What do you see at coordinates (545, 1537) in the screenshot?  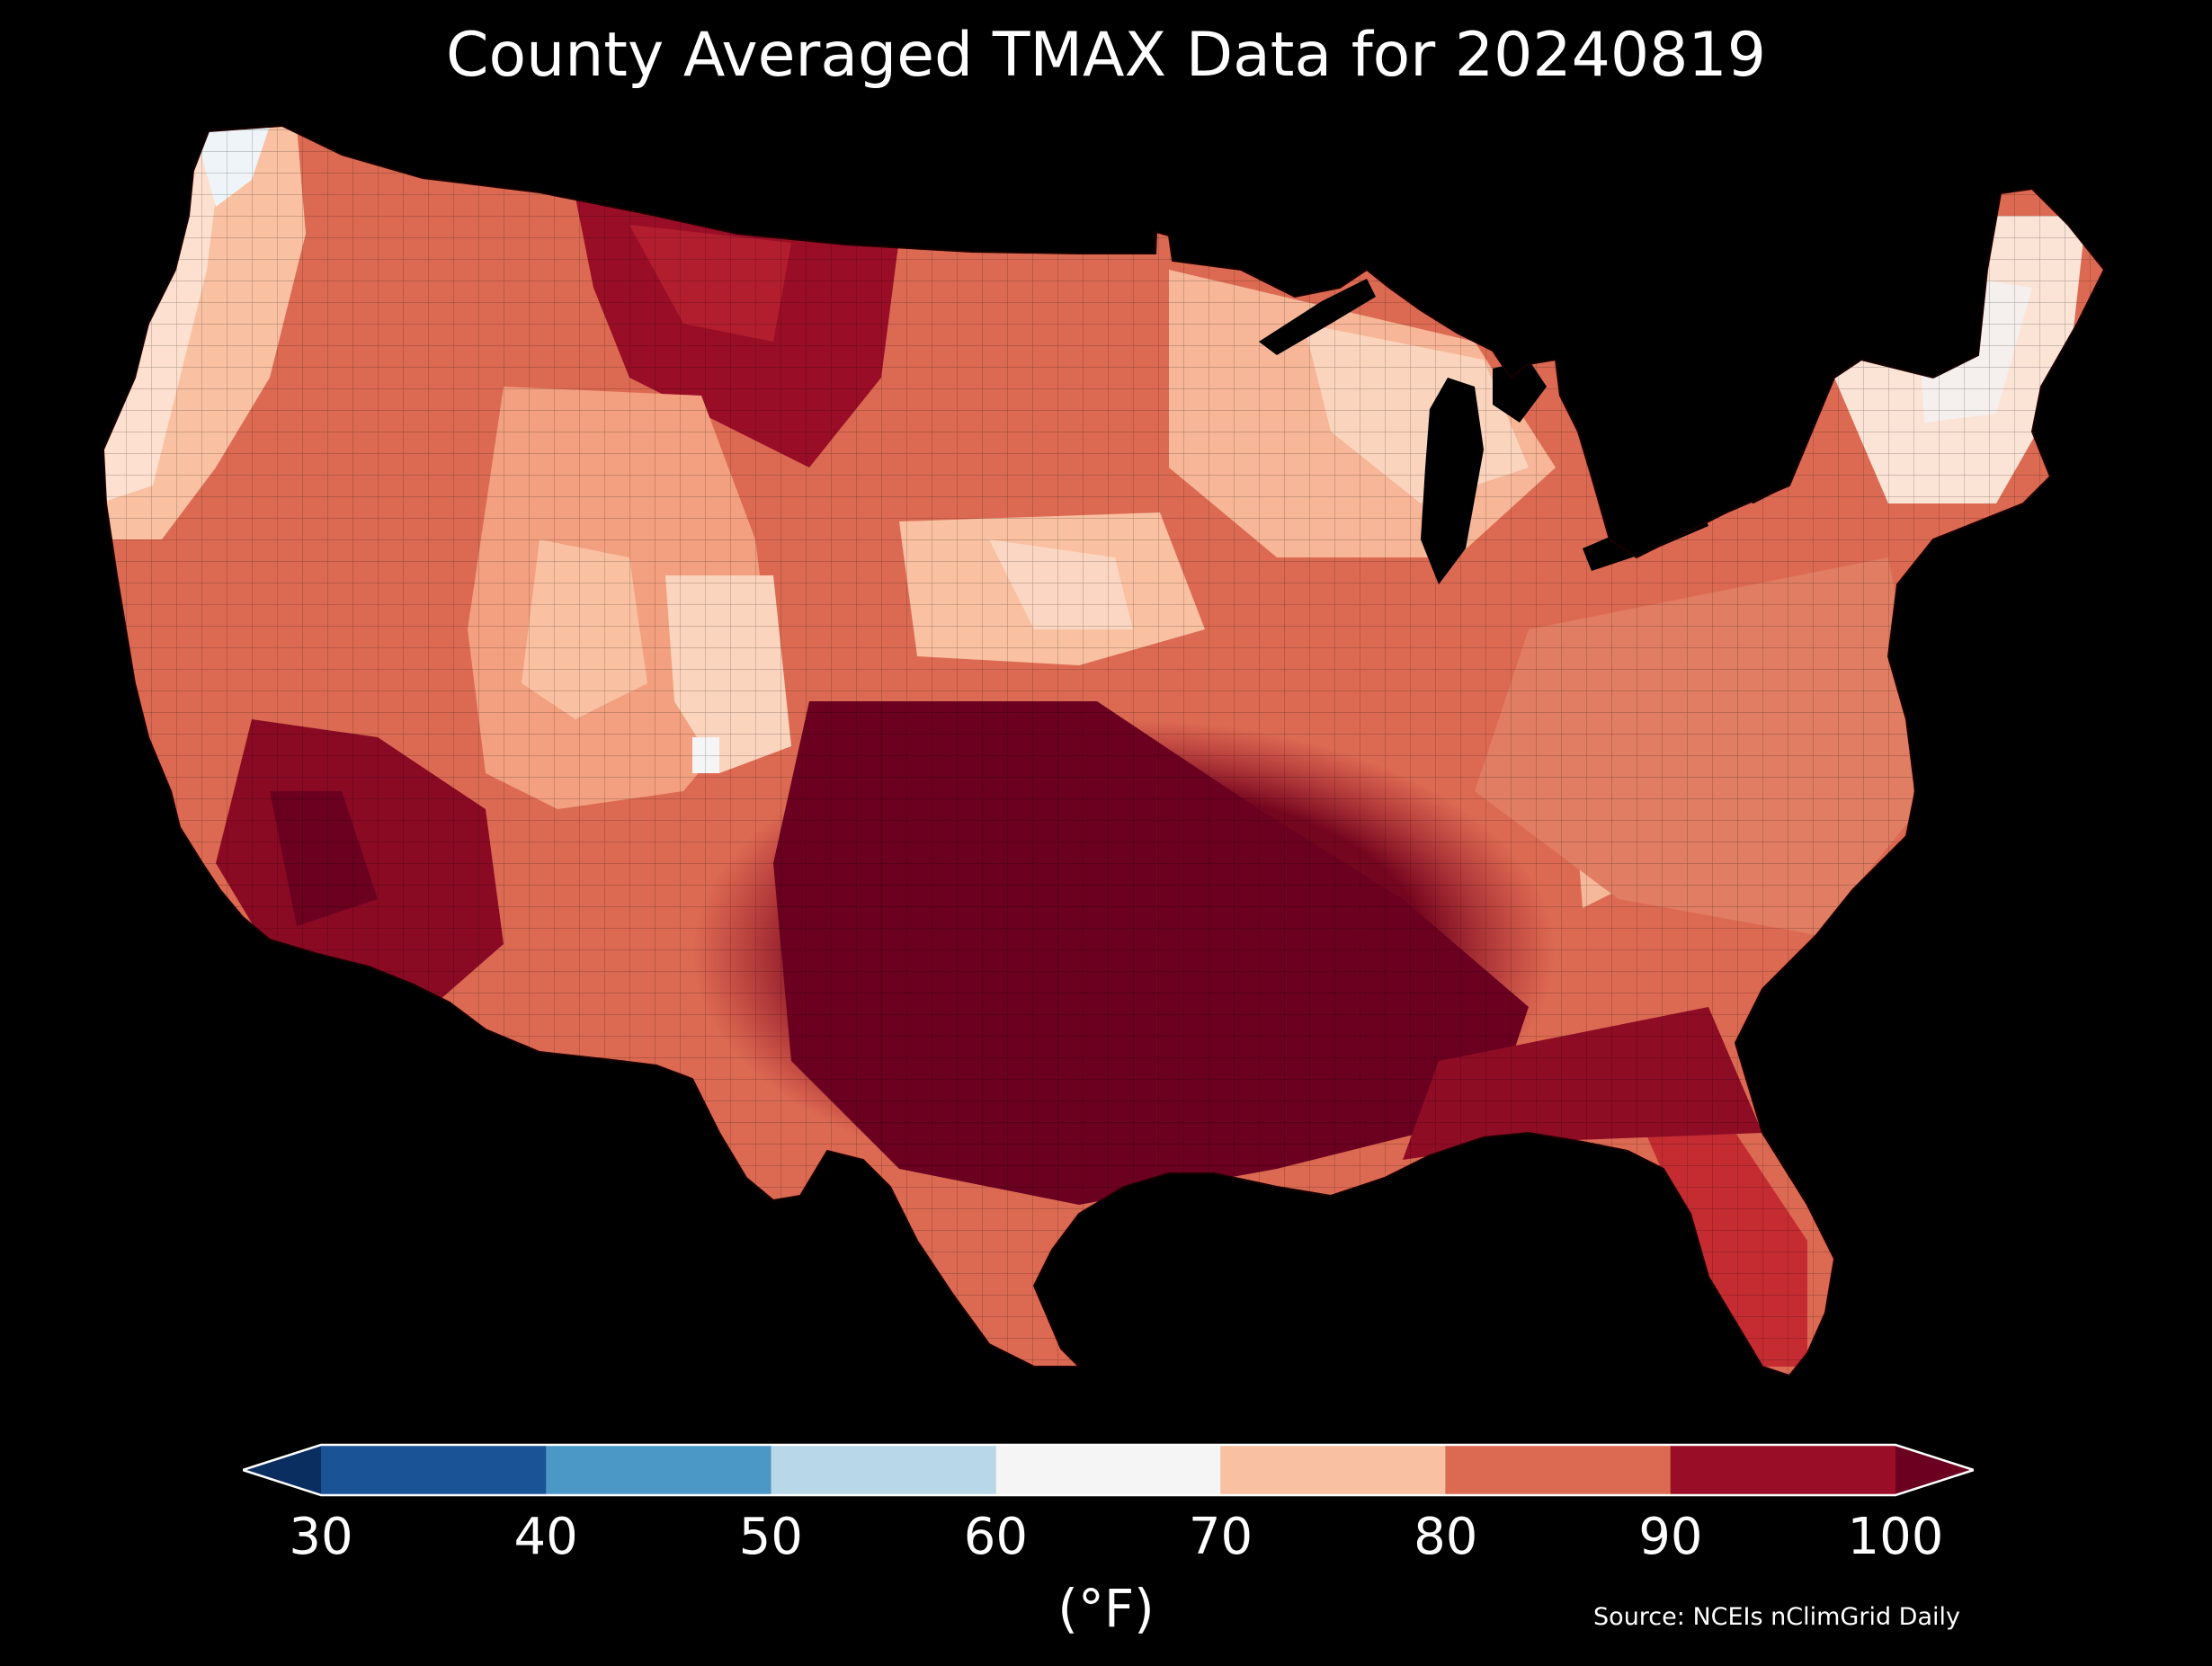 I see `colorbar-tick-40: 40` at bounding box center [545, 1537].